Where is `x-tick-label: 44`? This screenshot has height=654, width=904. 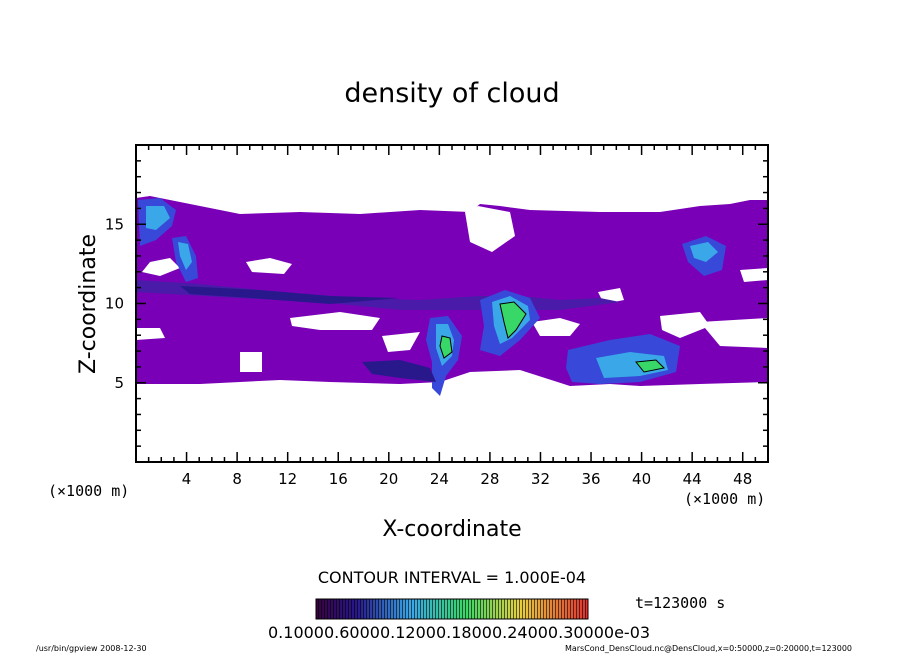
x-tick-label: 44 is located at coordinates (692, 479).